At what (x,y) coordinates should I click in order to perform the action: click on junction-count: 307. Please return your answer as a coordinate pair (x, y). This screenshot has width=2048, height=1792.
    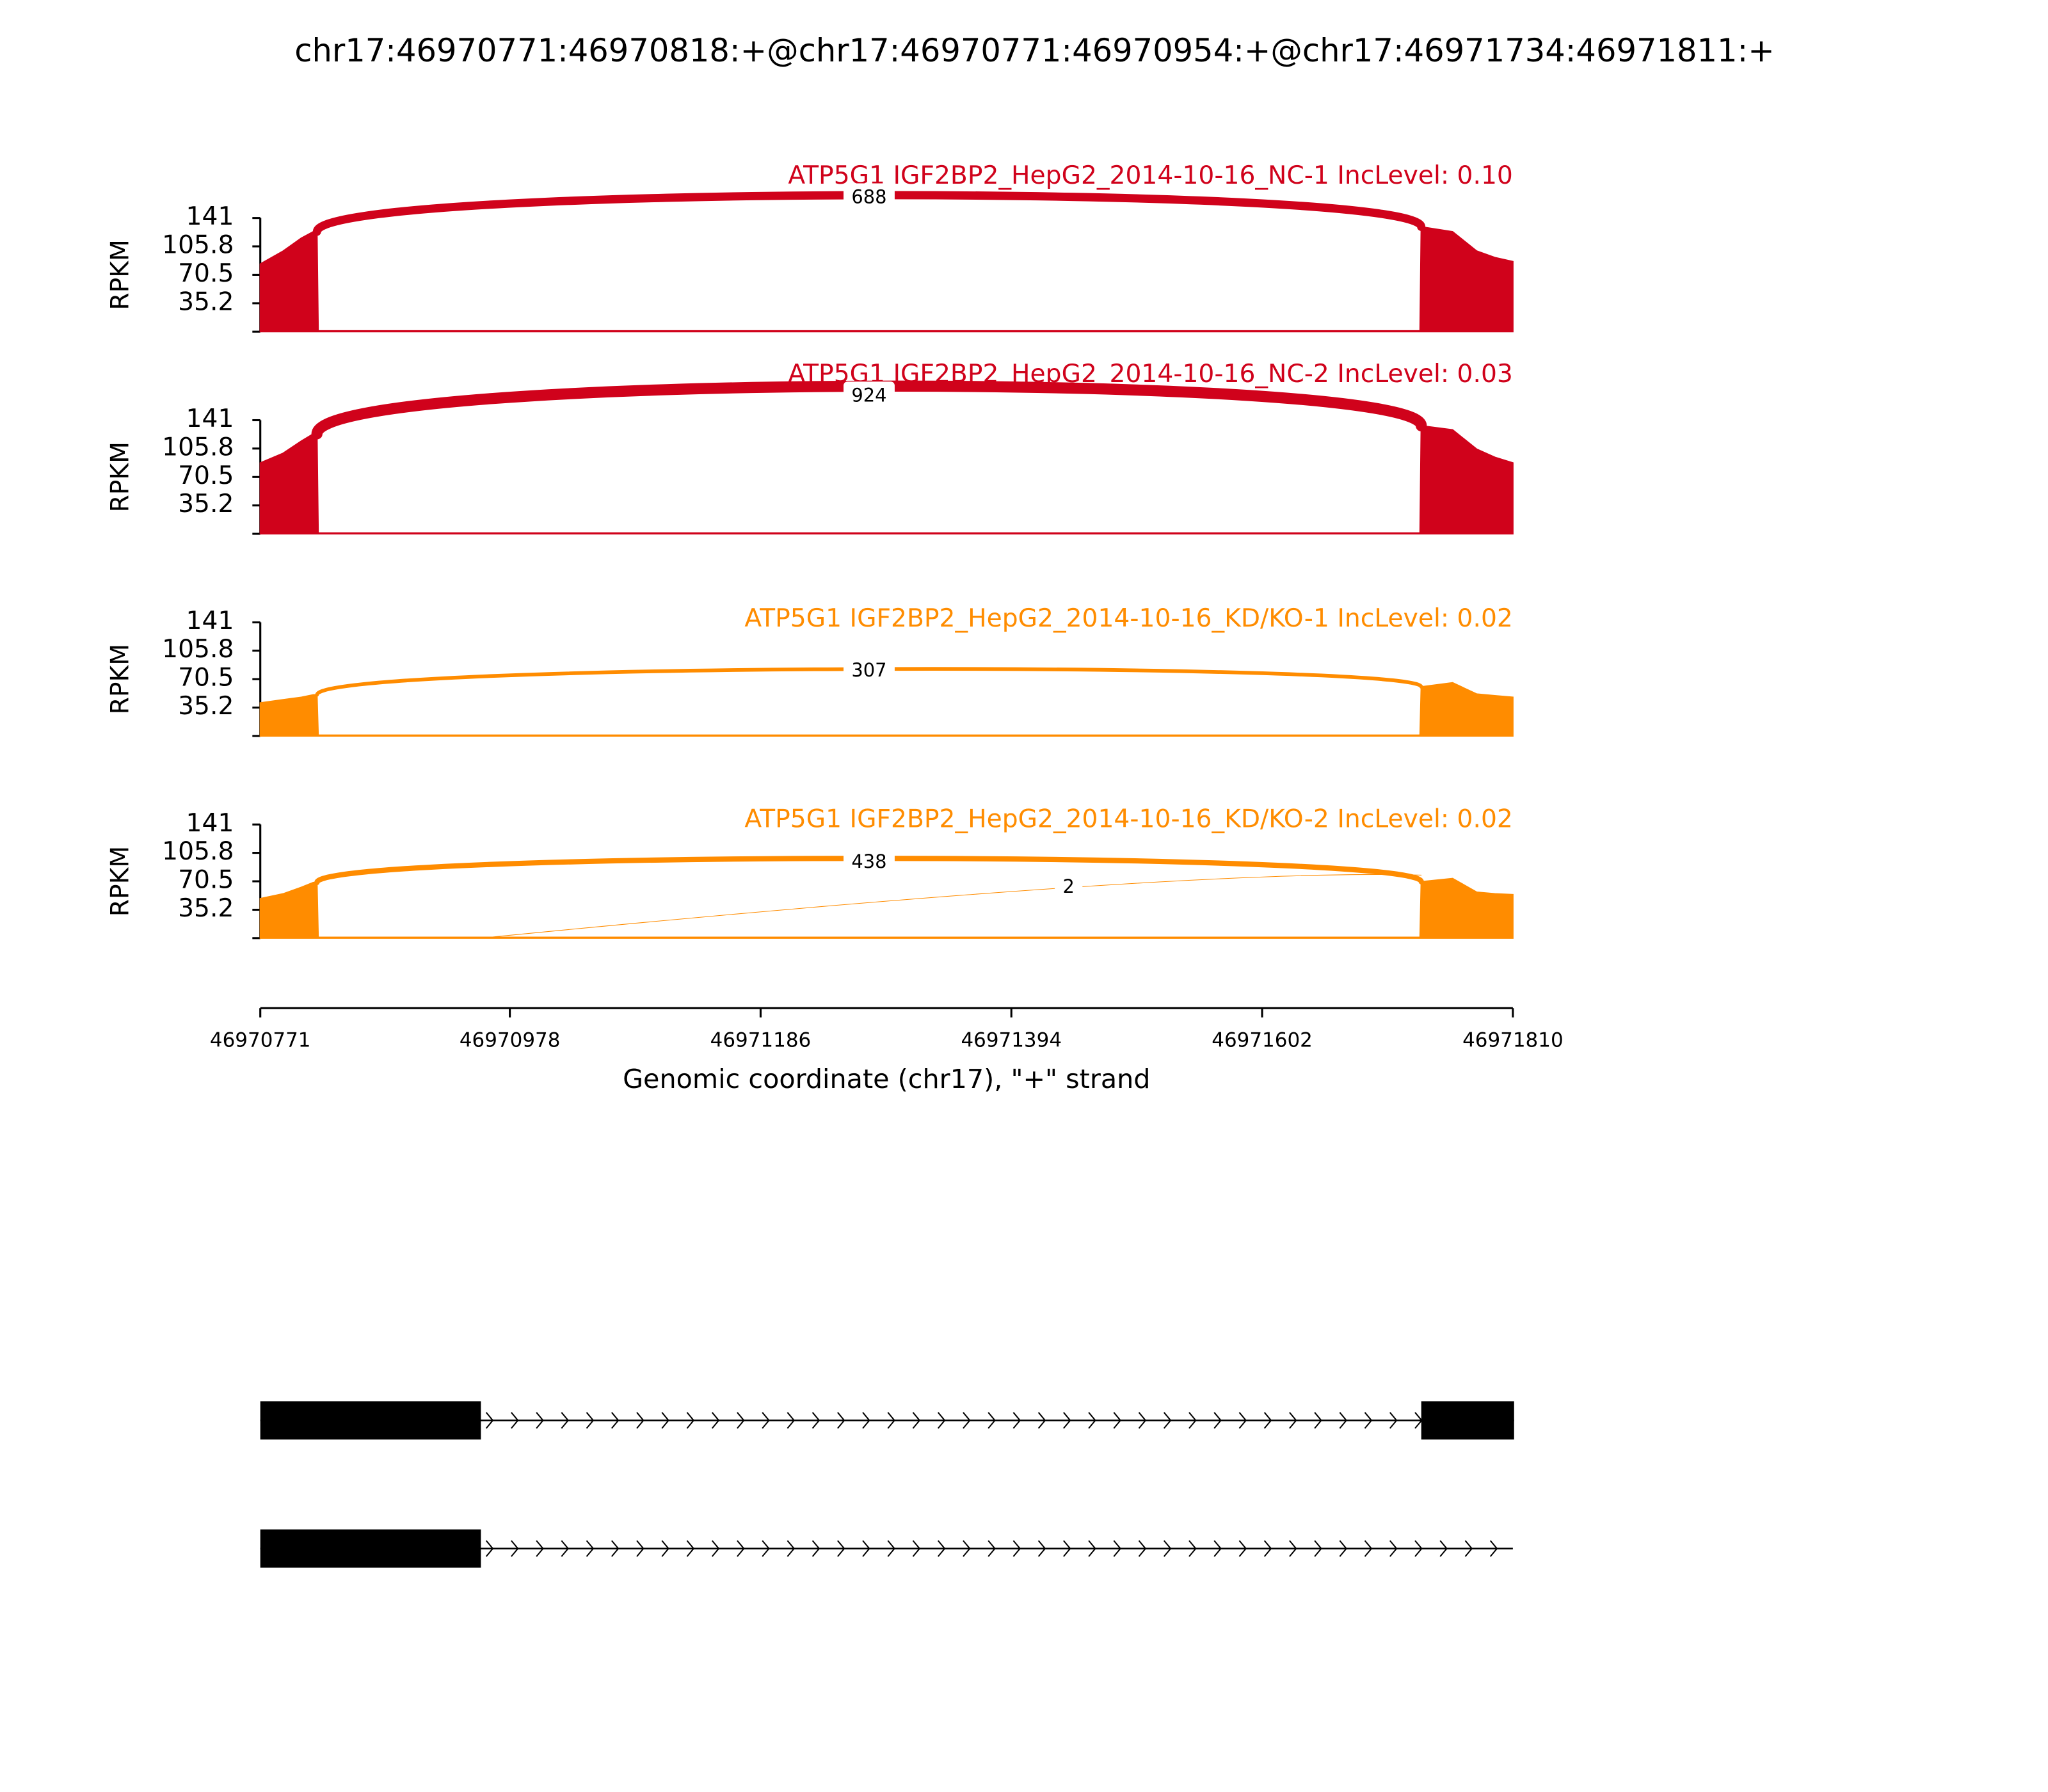
    Looking at the image, I should click on (868, 670).